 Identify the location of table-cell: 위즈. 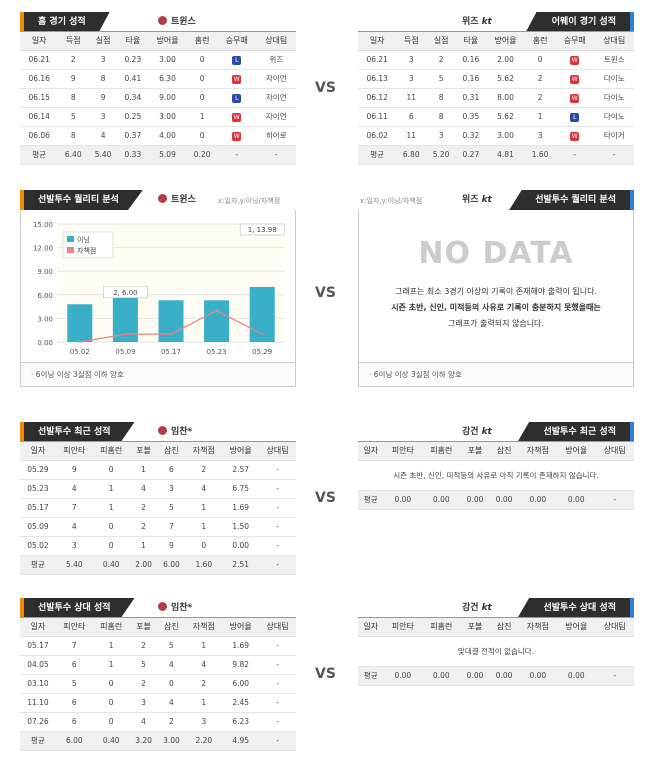
(276, 60).